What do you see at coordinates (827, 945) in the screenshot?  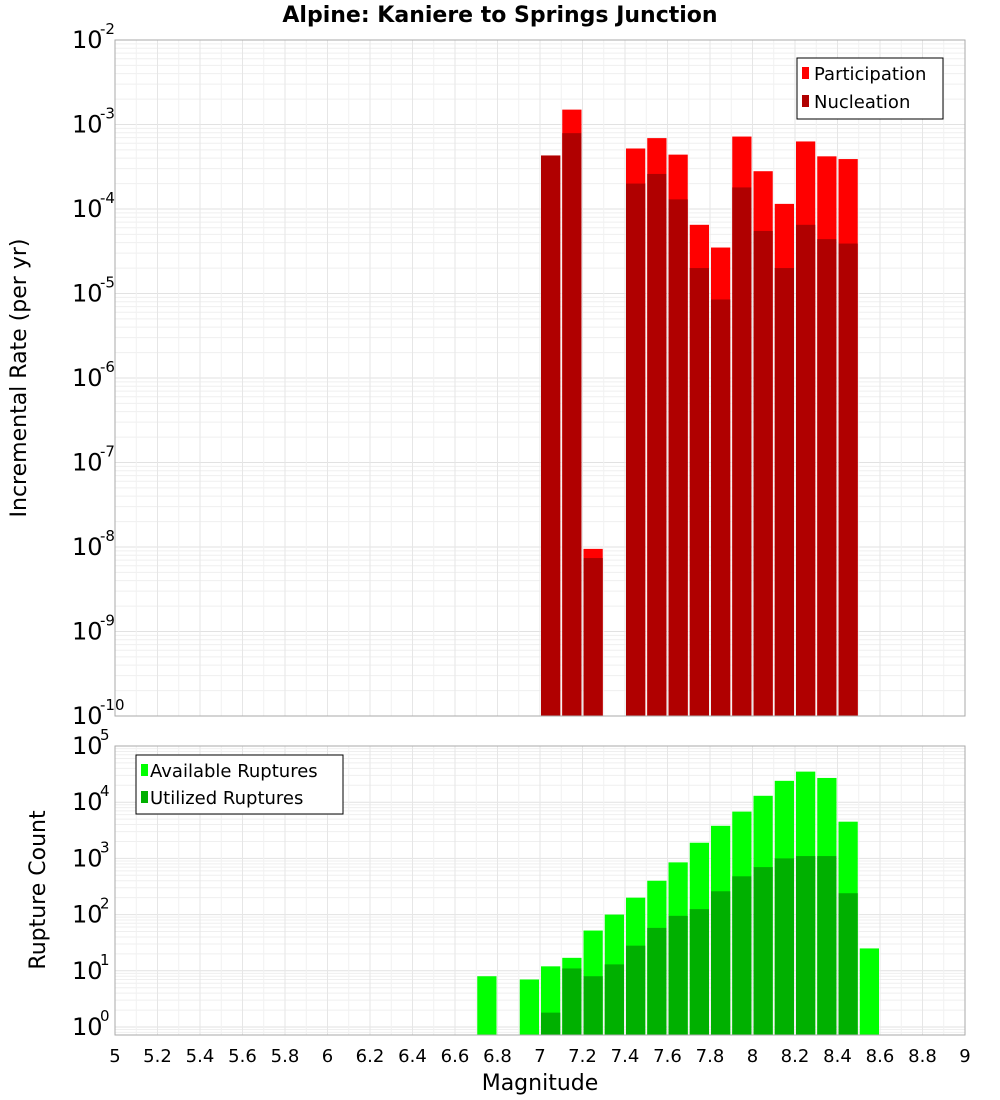 I see `bar-utilized-ruptures-8.35` at bounding box center [827, 945].